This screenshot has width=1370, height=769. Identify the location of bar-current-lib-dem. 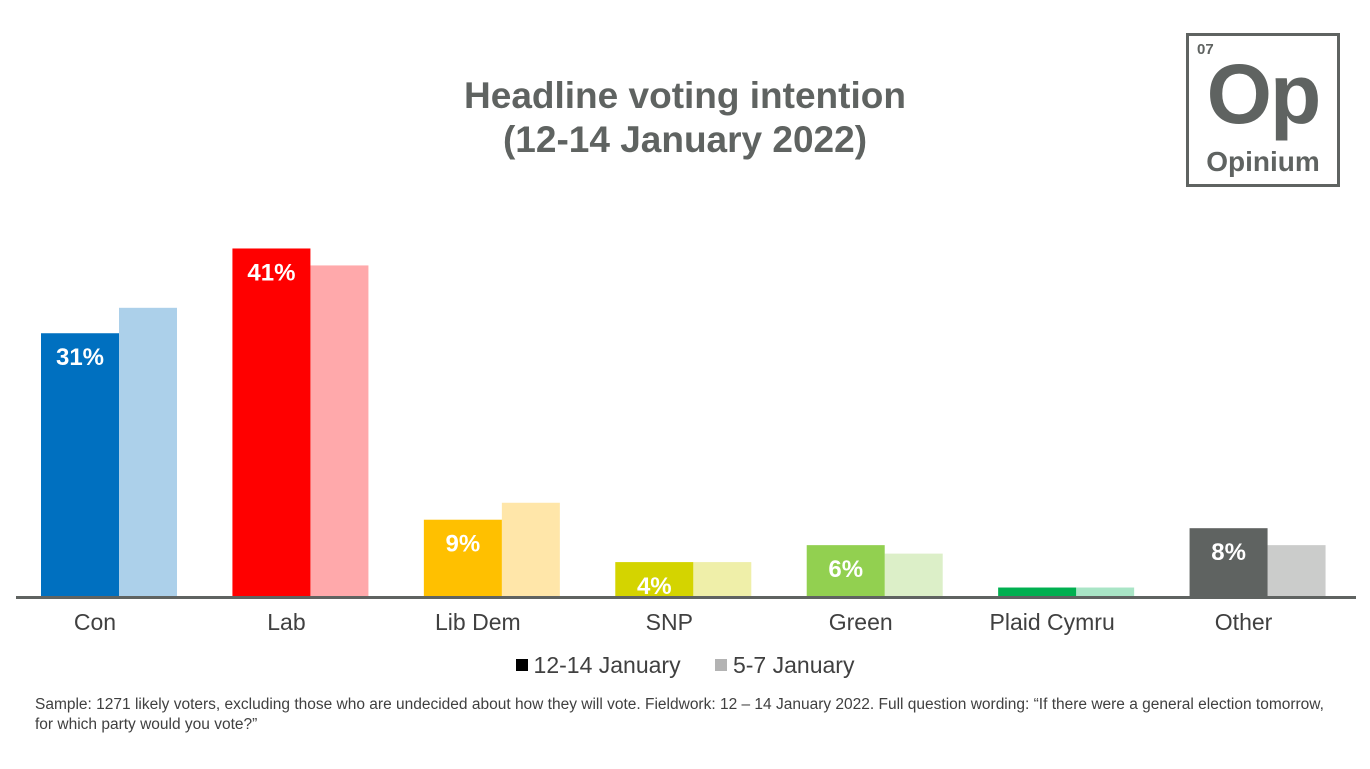
(462, 557).